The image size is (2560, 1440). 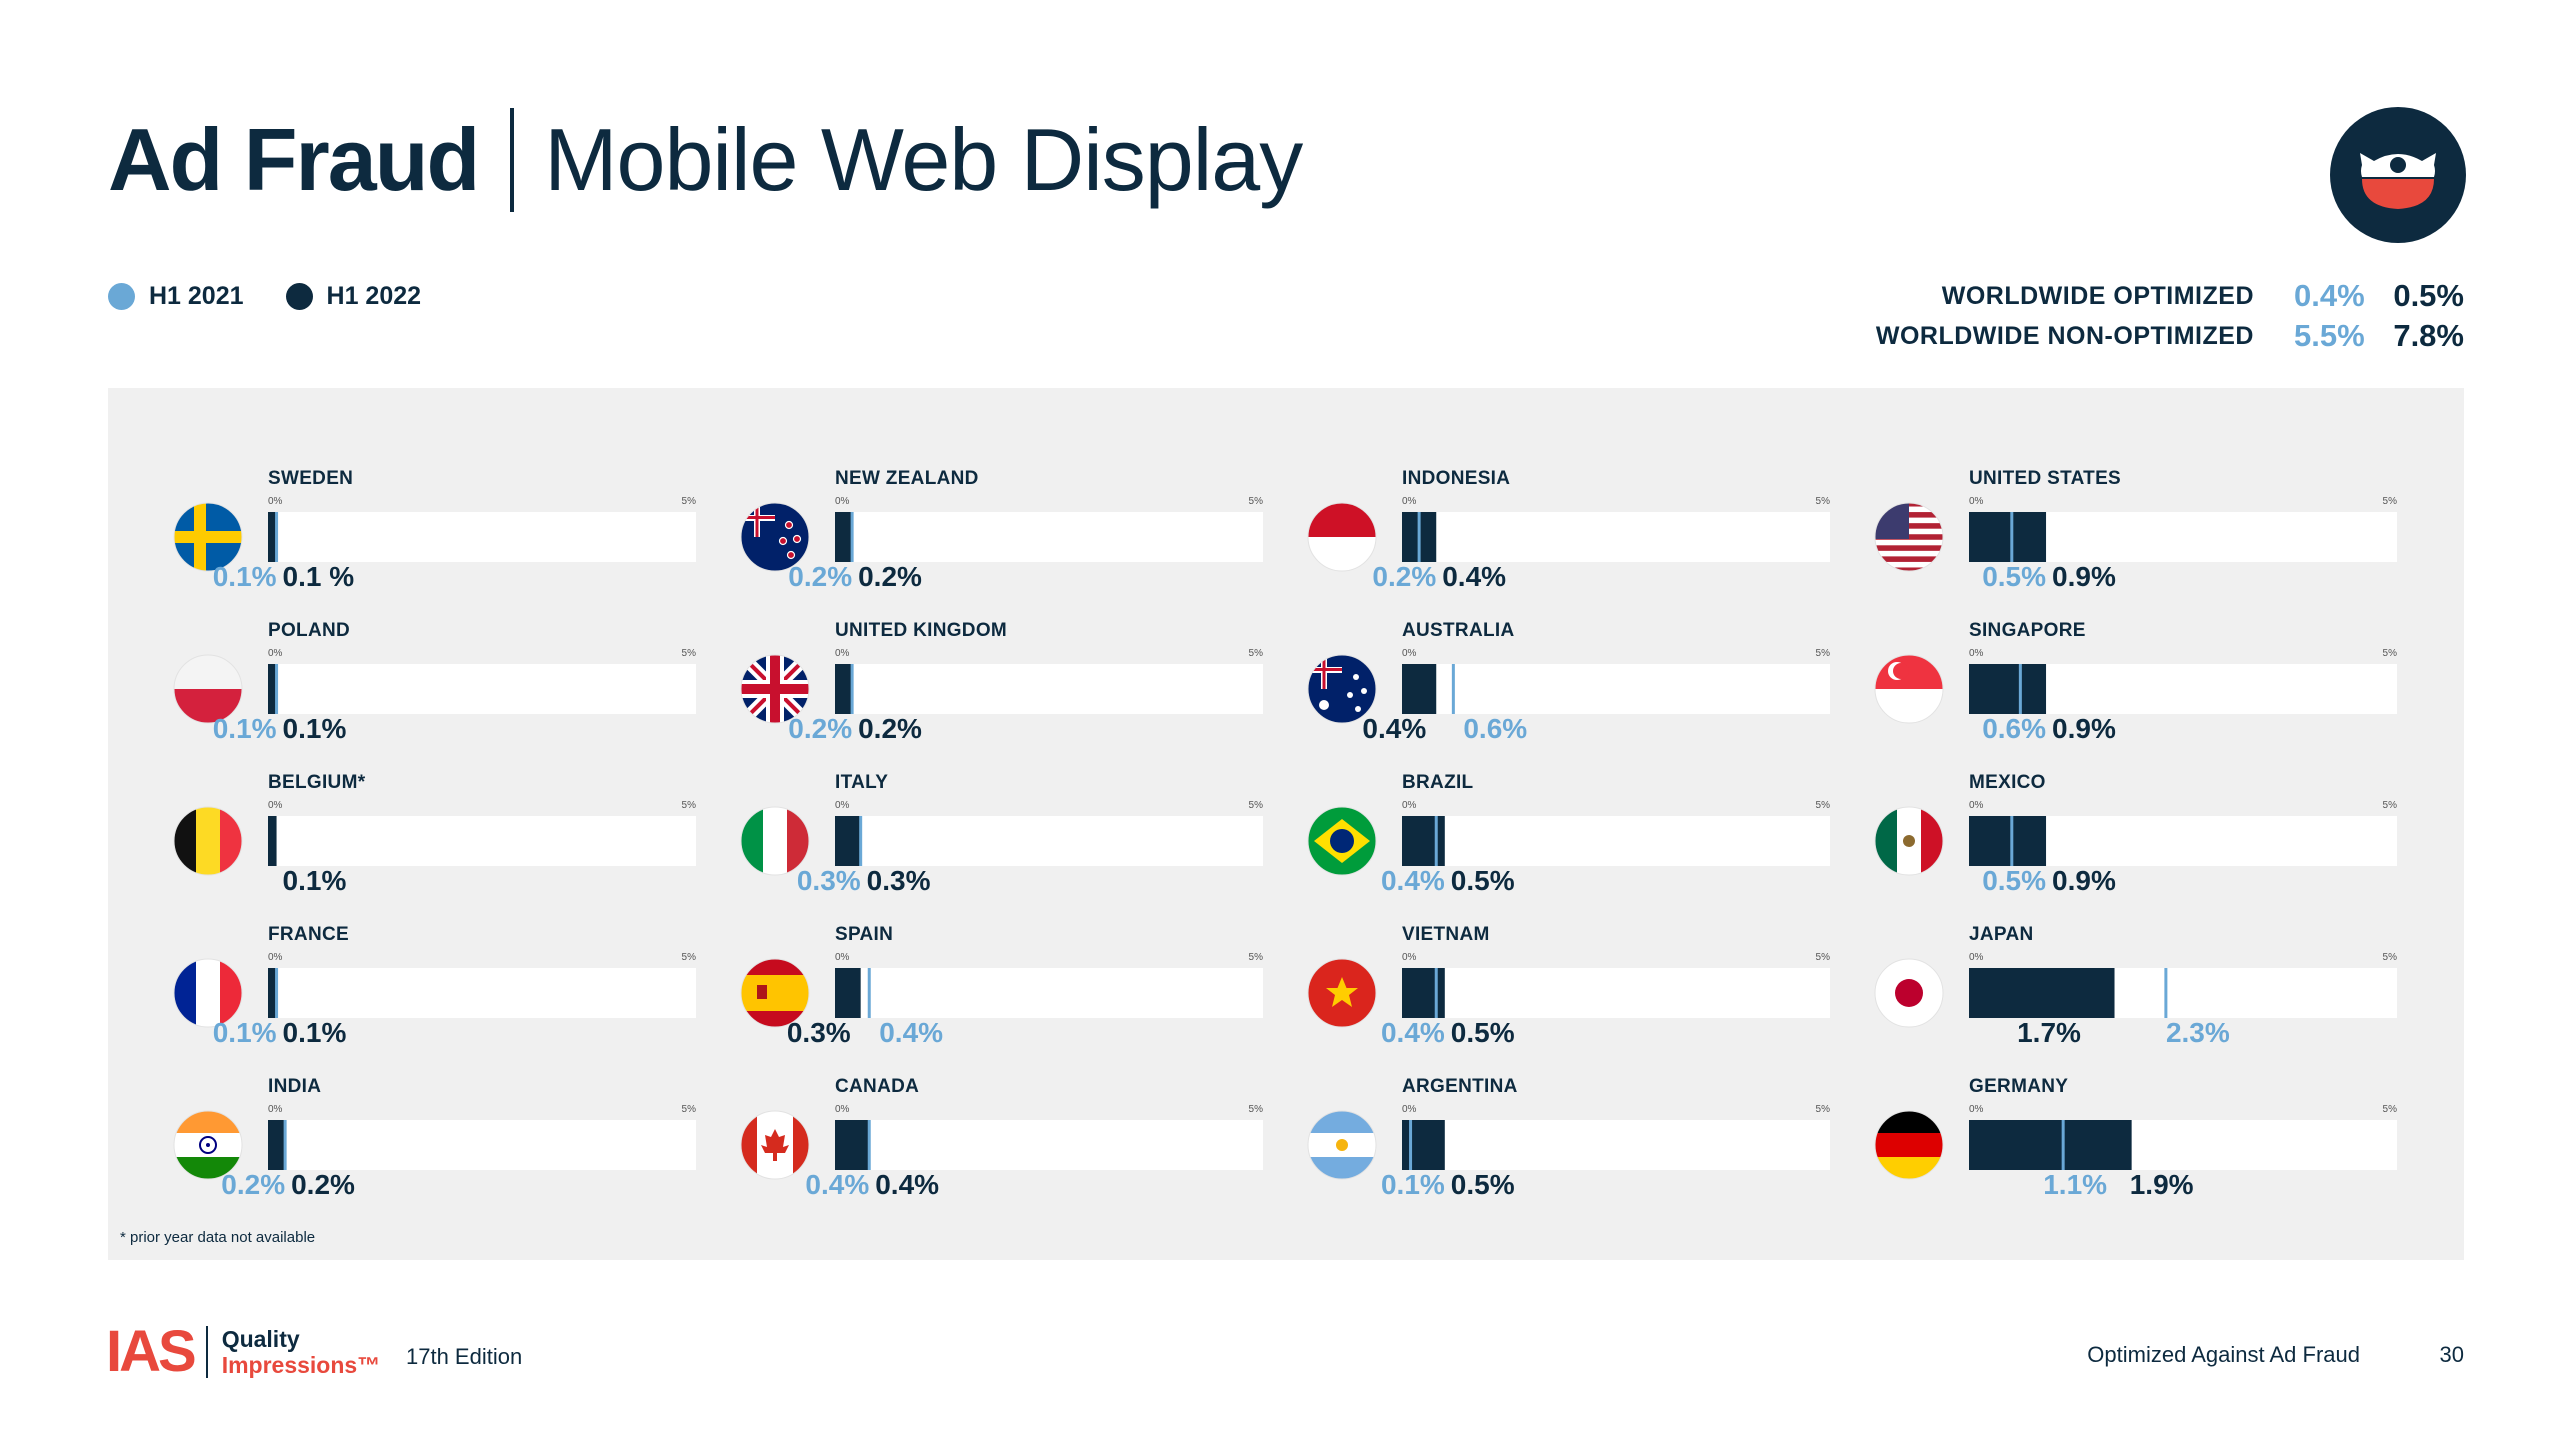 I want to click on spain-flag-icon, so click(x=775, y=993).